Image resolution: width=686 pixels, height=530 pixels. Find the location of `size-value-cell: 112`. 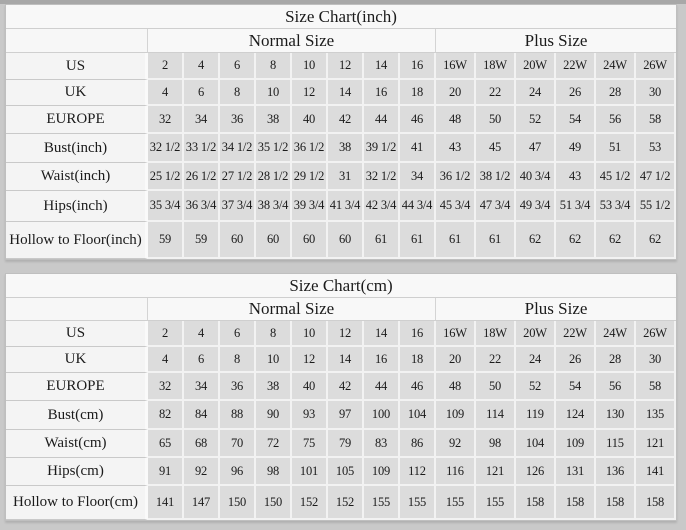

size-value-cell: 112 is located at coordinates (418, 472).